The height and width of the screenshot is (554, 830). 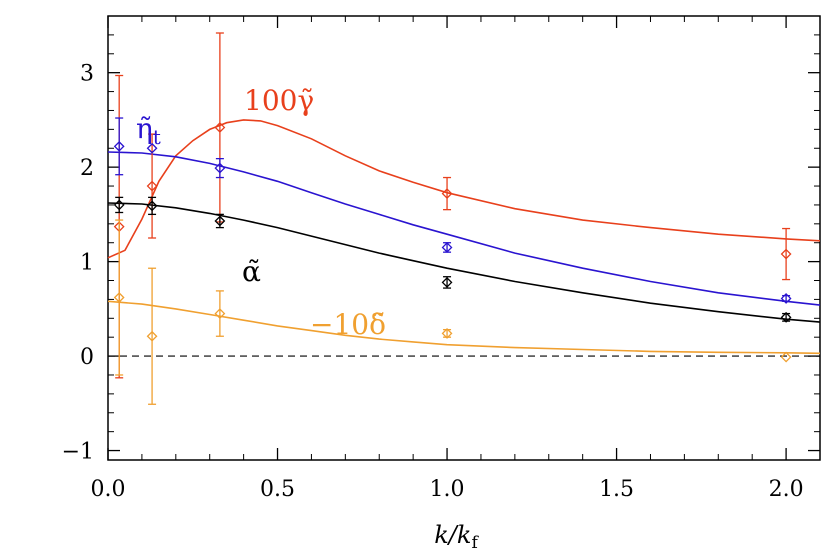 I want to click on x-axis-label-subscript: f, so click(x=475, y=543).